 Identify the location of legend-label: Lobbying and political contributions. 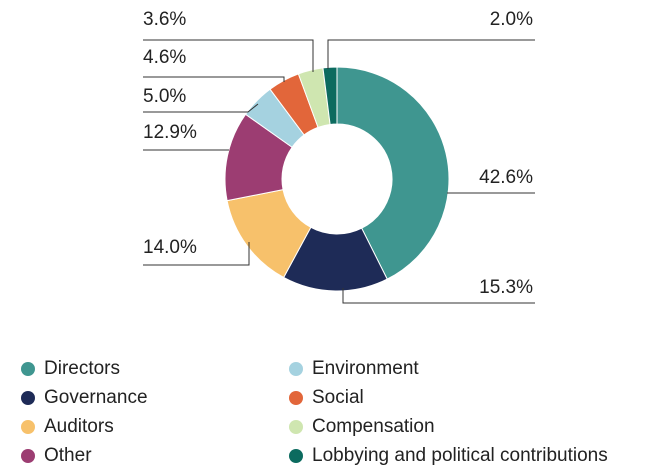
(460, 455).